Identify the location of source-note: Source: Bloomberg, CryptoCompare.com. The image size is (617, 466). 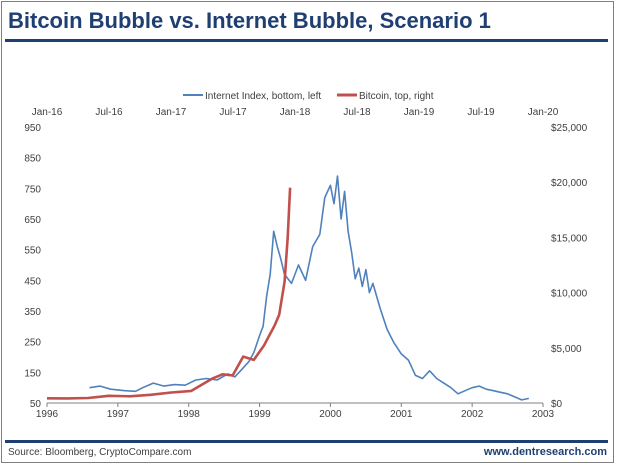
(100, 452).